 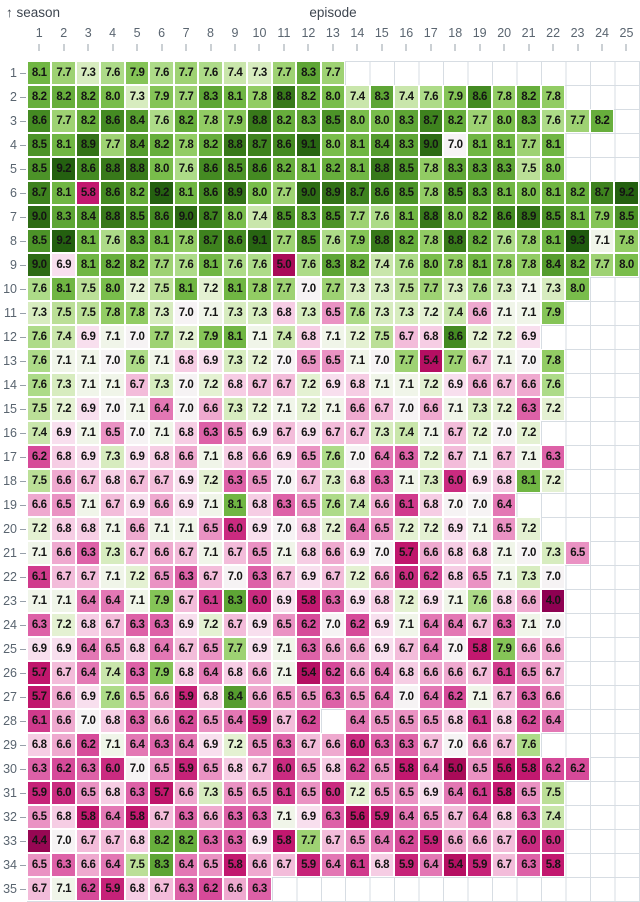 I want to click on heatmap-cell: 5.7, so click(x=39, y=697).